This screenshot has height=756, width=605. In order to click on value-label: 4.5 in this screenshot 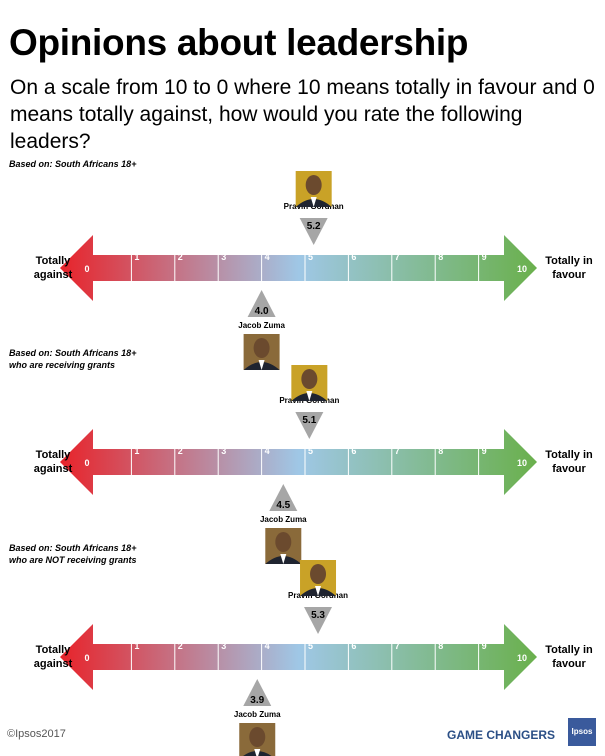, I will do `click(283, 505)`.